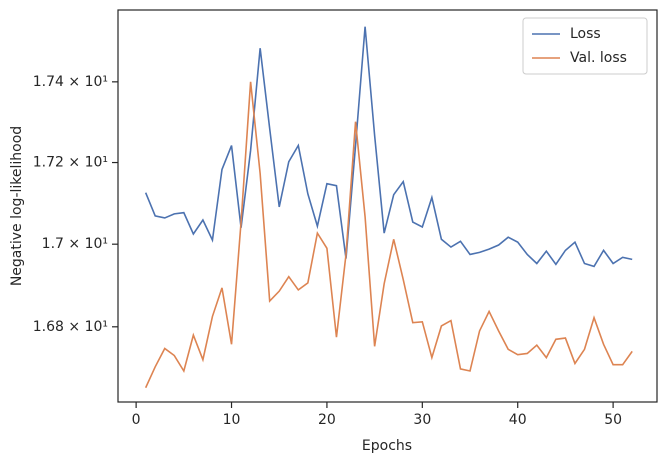  What do you see at coordinates (232, 420) in the screenshot?
I see `x-tick-label: 10` at bounding box center [232, 420].